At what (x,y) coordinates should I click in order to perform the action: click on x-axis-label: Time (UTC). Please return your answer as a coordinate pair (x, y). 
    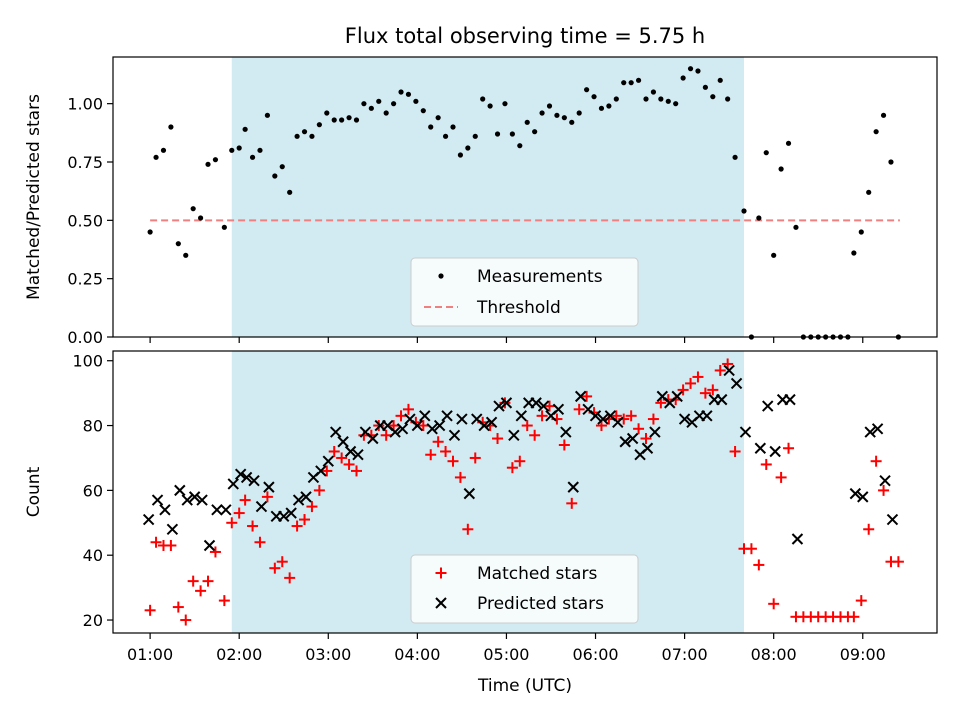
    Looking at the image, I should click on (524, 686).